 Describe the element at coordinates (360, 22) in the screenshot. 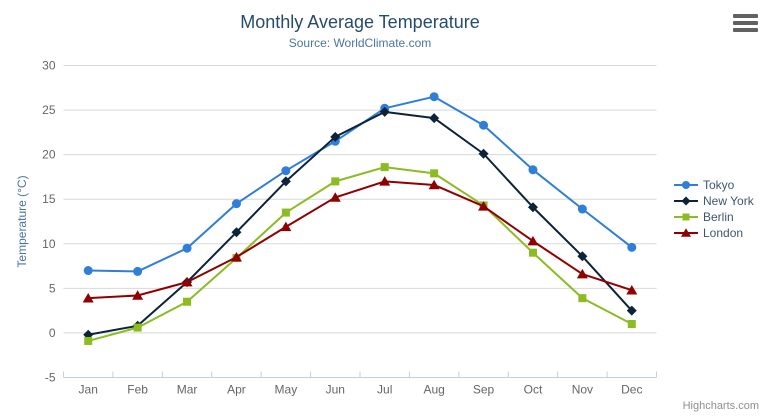

I see `chart-title: Monthly Average Temperature` at that location.